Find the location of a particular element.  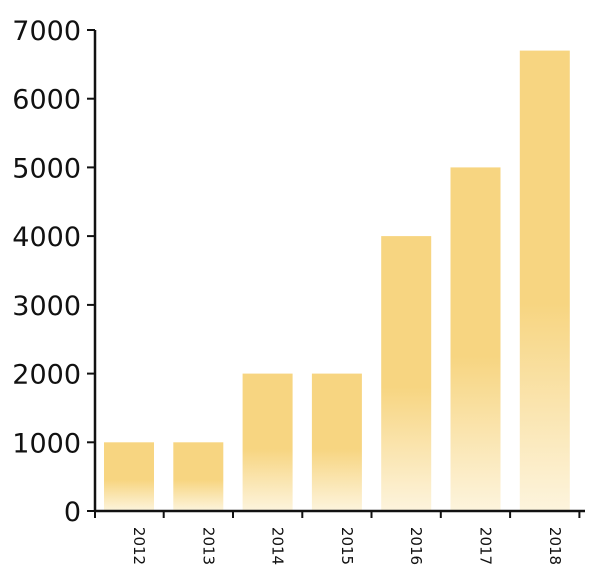

bar-2018 is located at coordinates (544, 280).